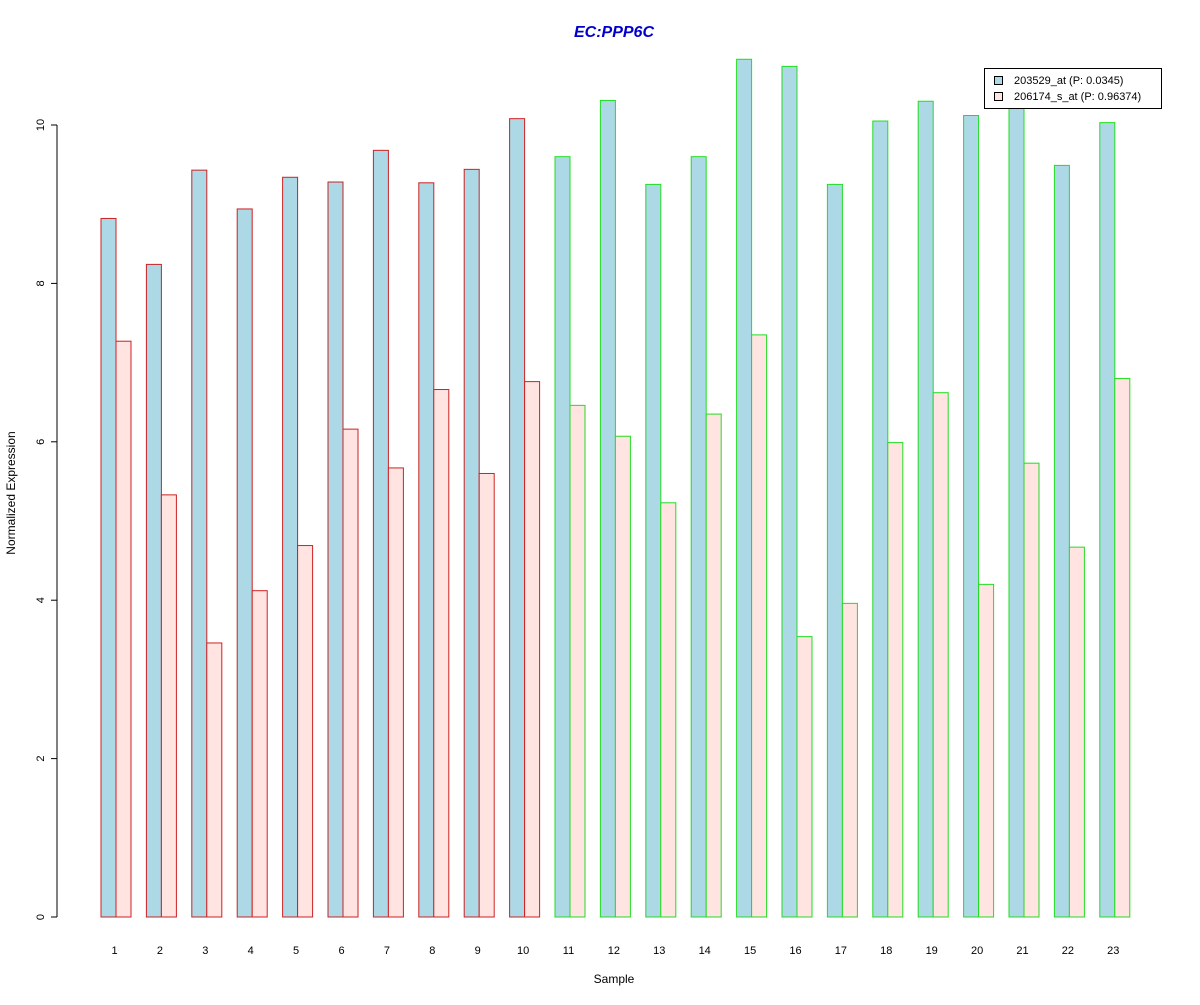  I want to click on y-tick-label: 10, so click(41, 125).